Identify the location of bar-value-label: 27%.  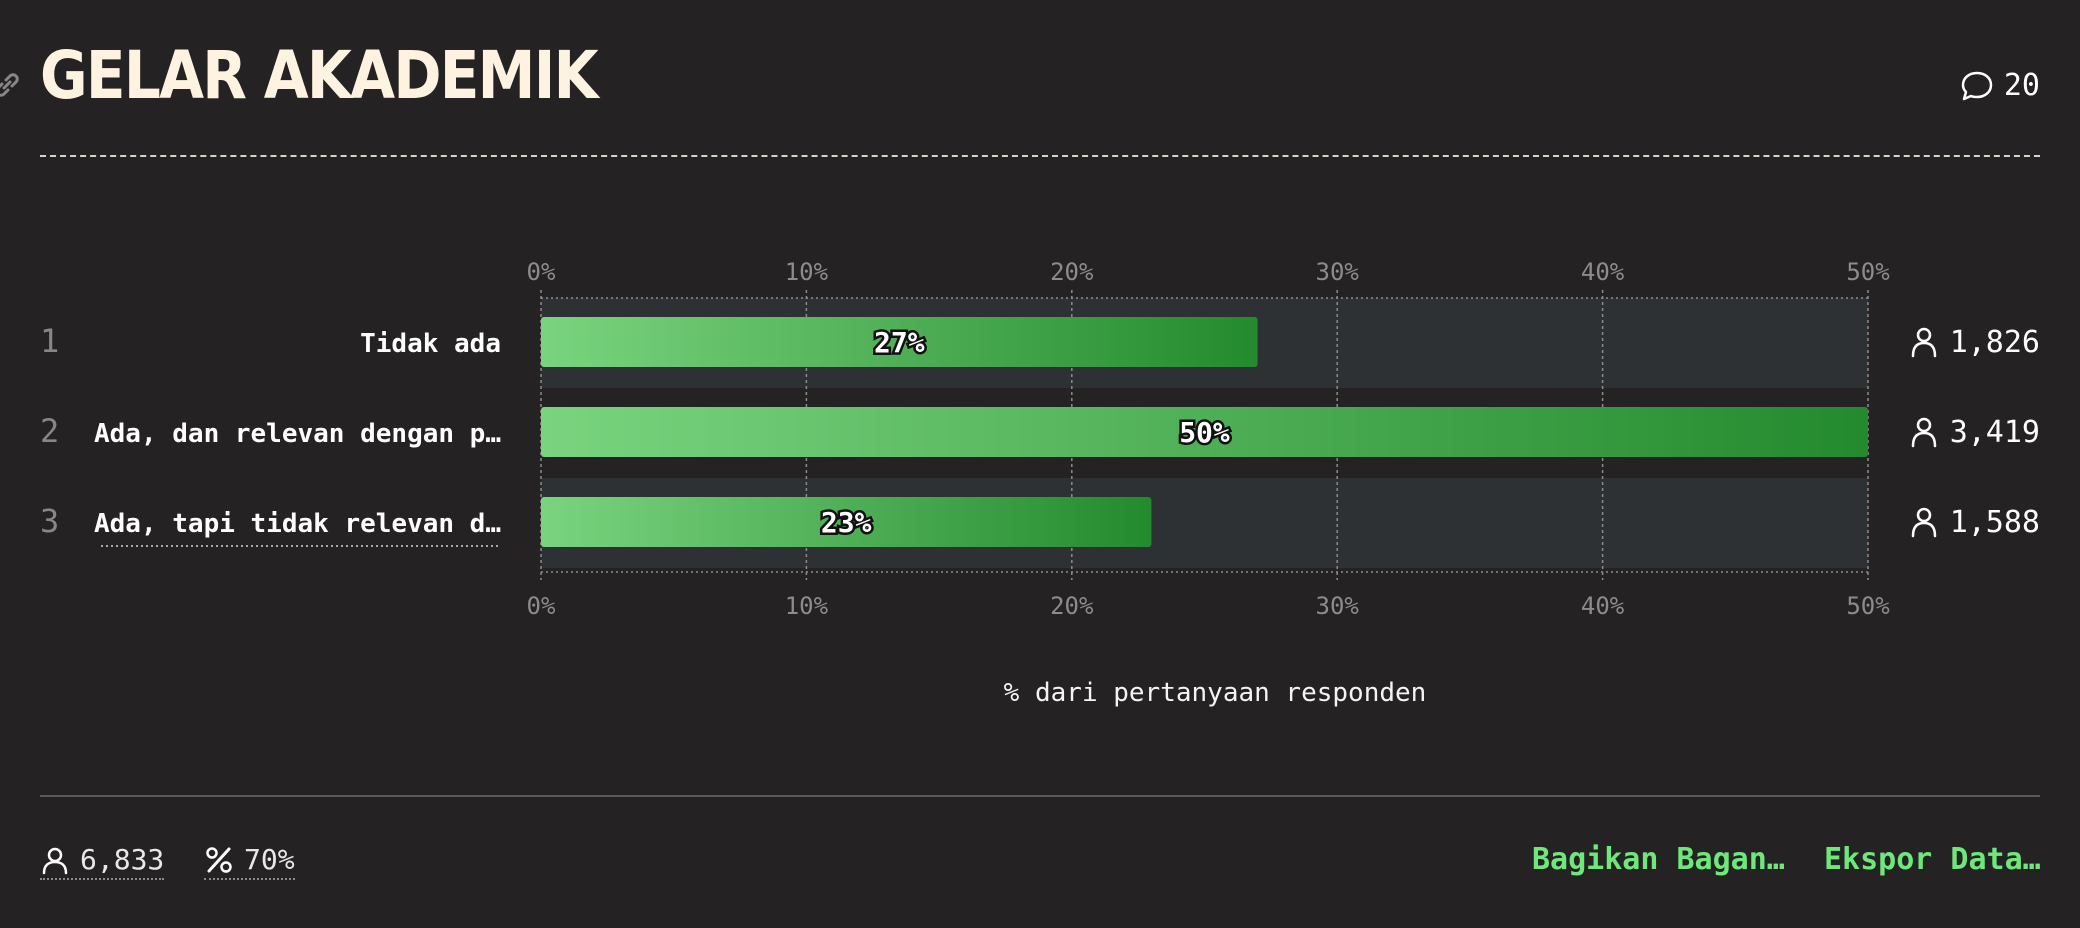
(899, 342).